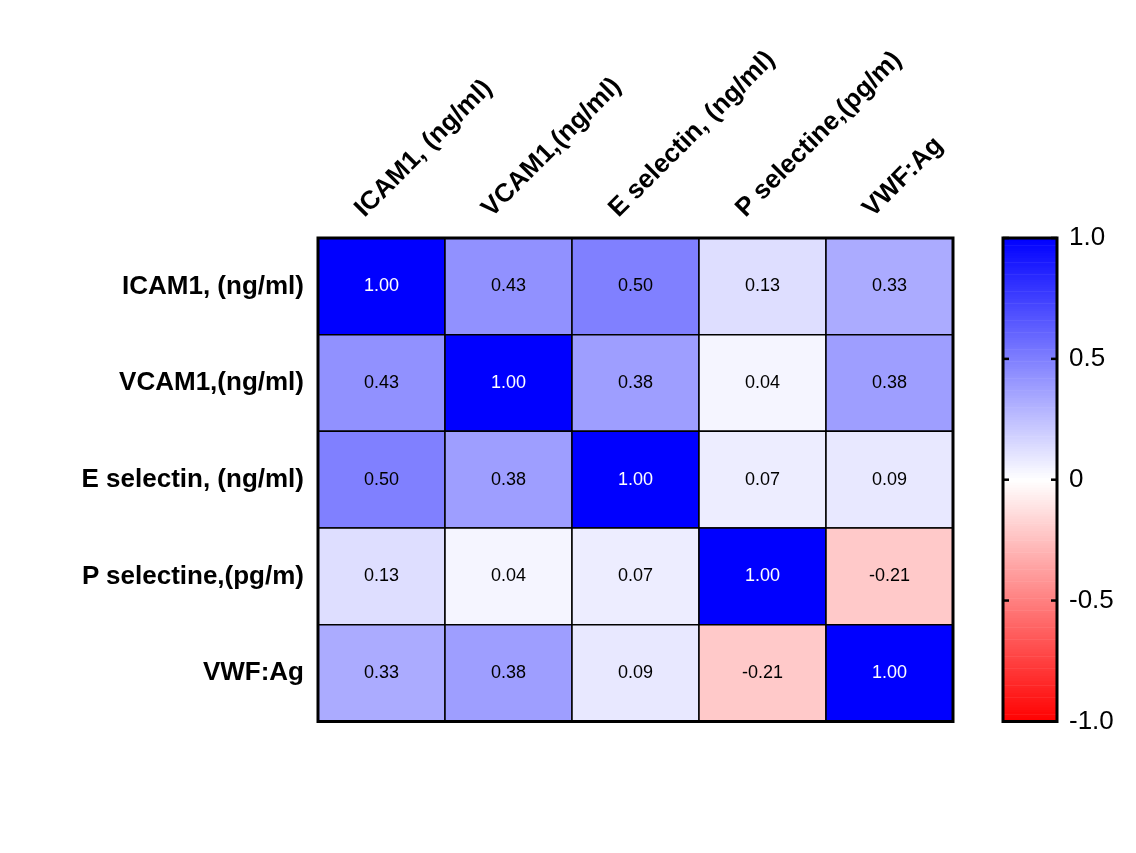 The width and height of the screenshot is (1136, 853). What do you see at coordinates (1087, 357) in the screenshot?
I see `color-bar-label: 0.5` at bounding box center [1087, 357].